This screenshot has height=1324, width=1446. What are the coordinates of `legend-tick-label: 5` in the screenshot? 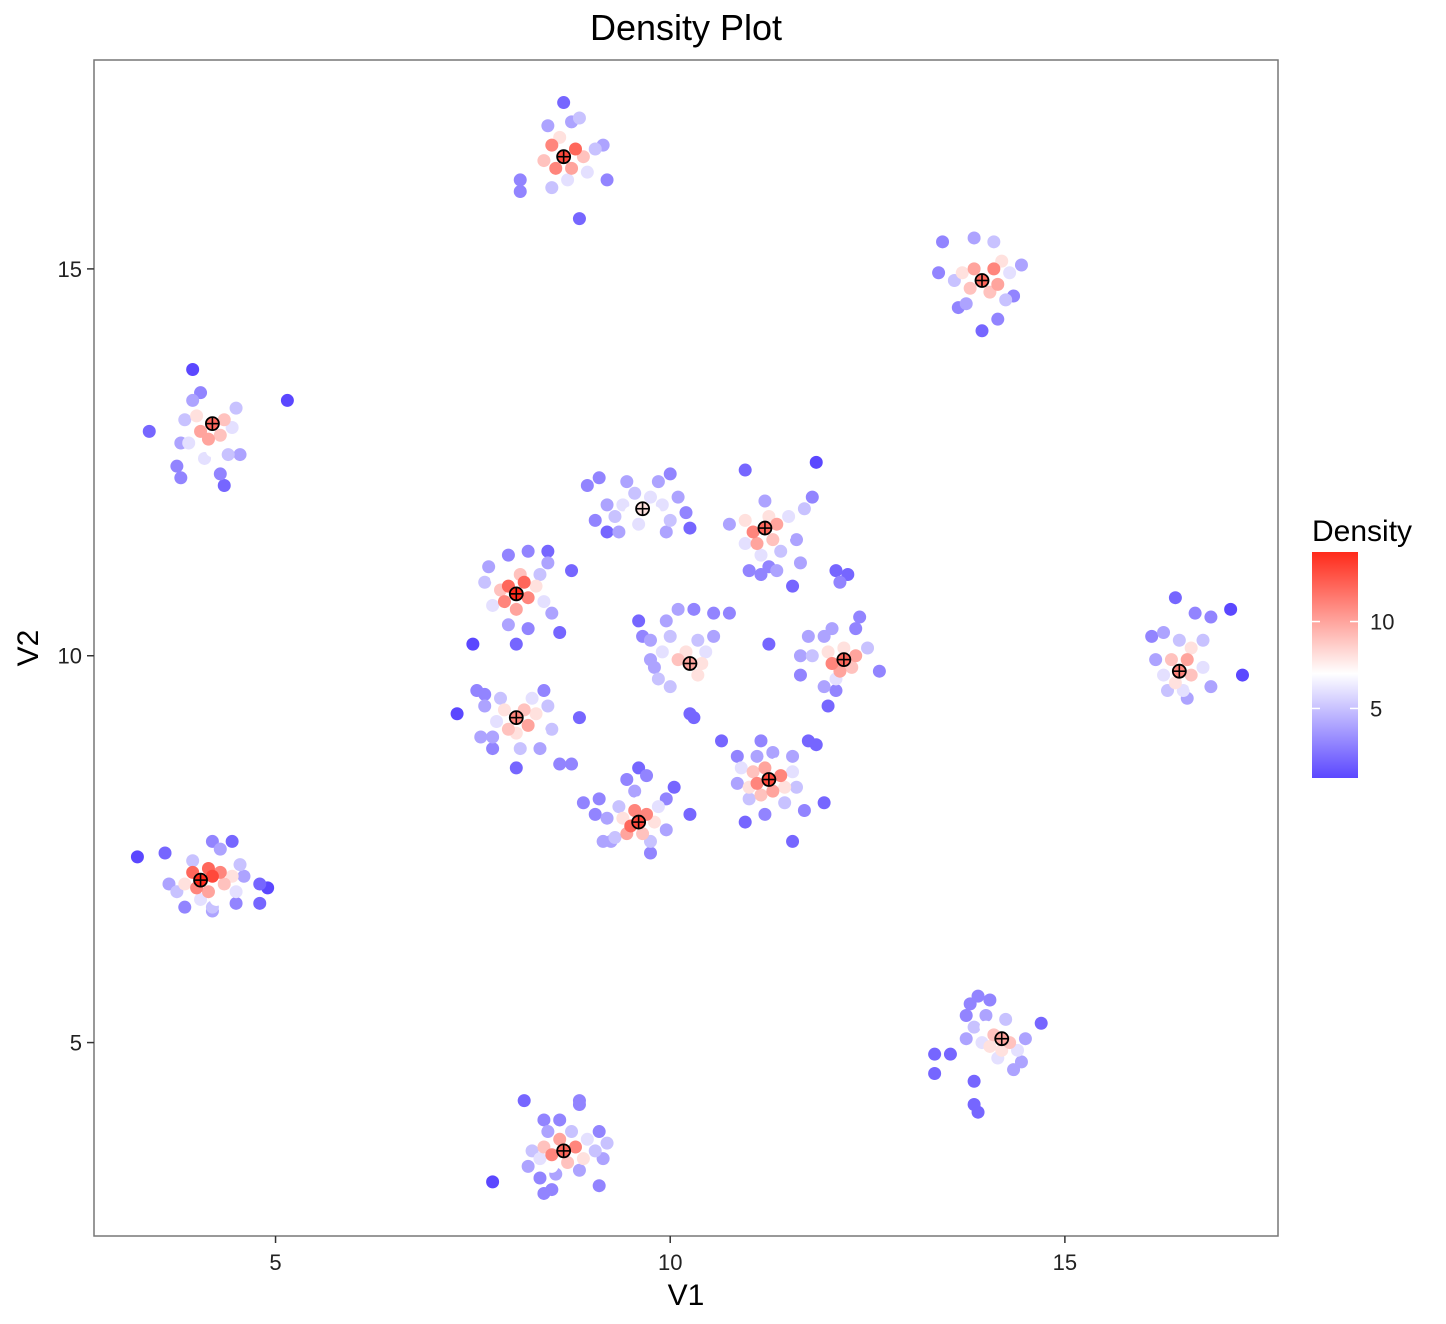 It's located at (1376, 708).